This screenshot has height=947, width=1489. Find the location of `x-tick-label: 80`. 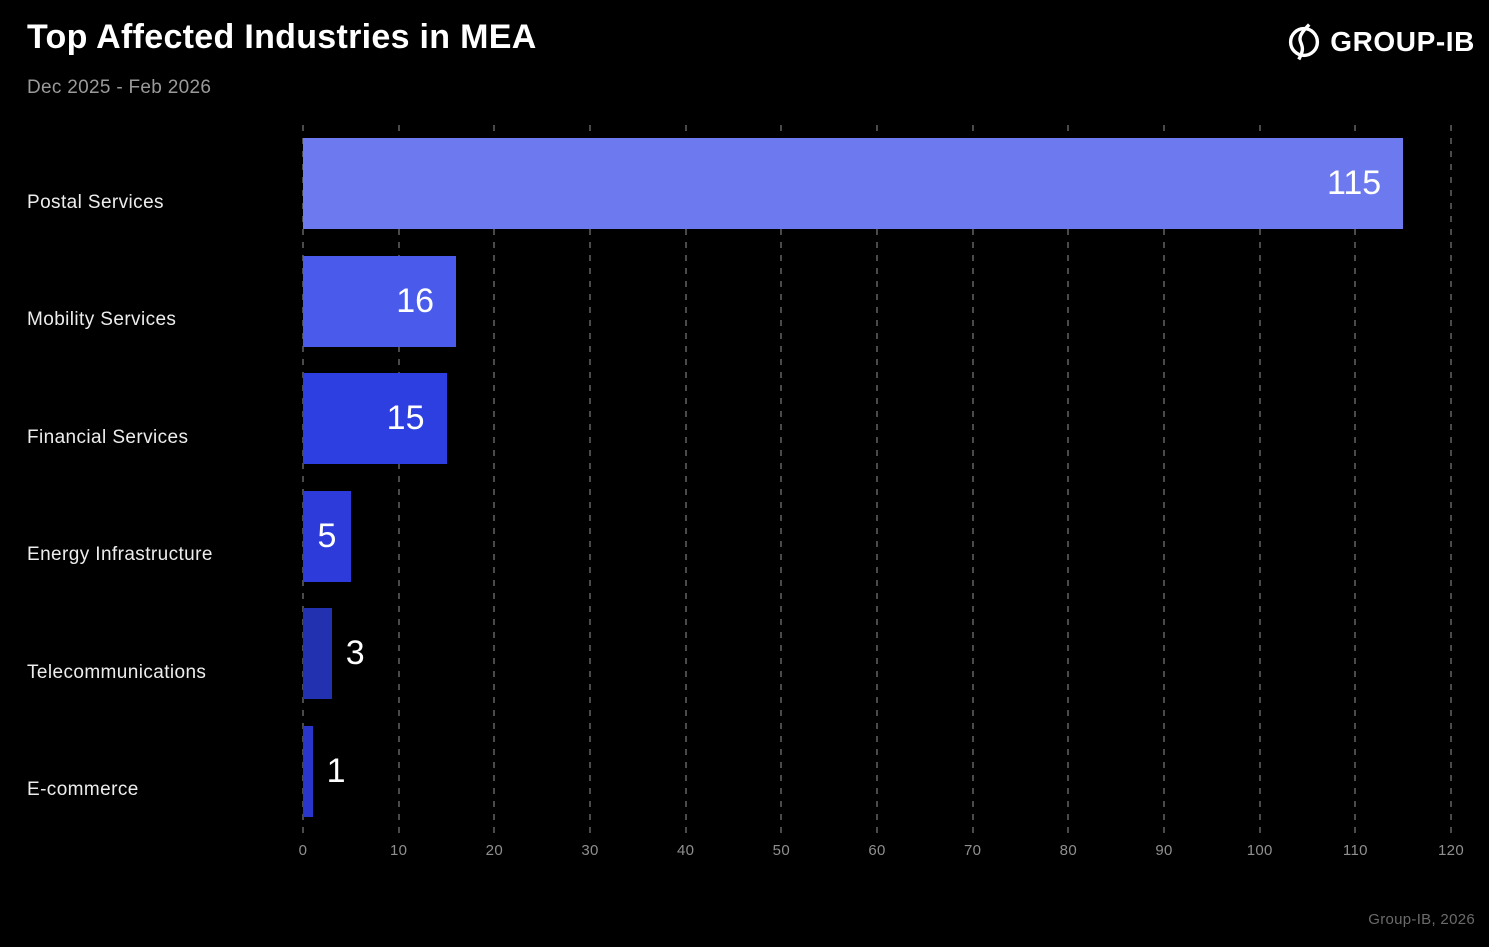

x-tick-label: 80 is located at coordinates (1068, 850).